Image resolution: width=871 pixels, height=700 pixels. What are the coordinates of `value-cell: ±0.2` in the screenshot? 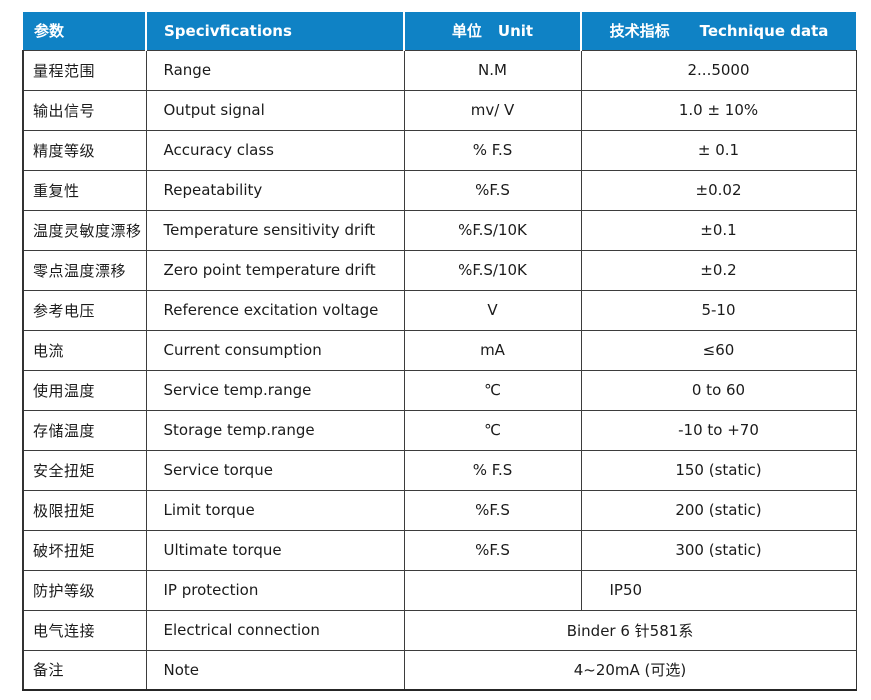 It's located at (718, 270).